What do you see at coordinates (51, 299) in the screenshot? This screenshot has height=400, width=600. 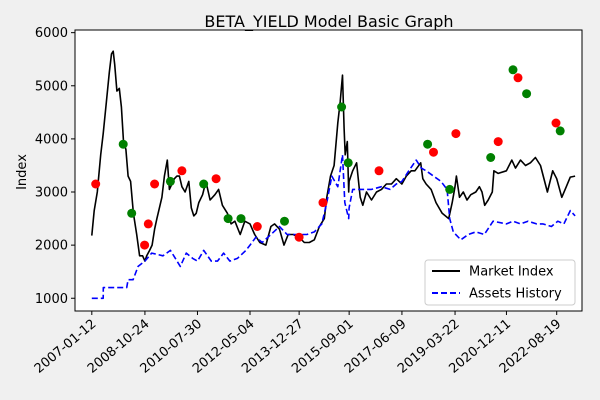 I see `y-tick-label: 1000` at bounding box center [51, 299].